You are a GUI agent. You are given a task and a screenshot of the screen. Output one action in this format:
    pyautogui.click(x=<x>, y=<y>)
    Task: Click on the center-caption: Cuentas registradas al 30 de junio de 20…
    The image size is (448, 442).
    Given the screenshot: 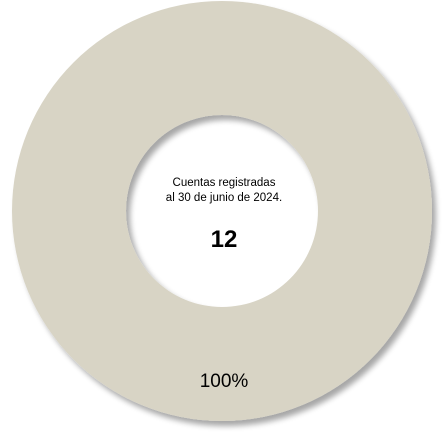 What is the action you would take?
    pyautogui.click(x=224, y=191)
    